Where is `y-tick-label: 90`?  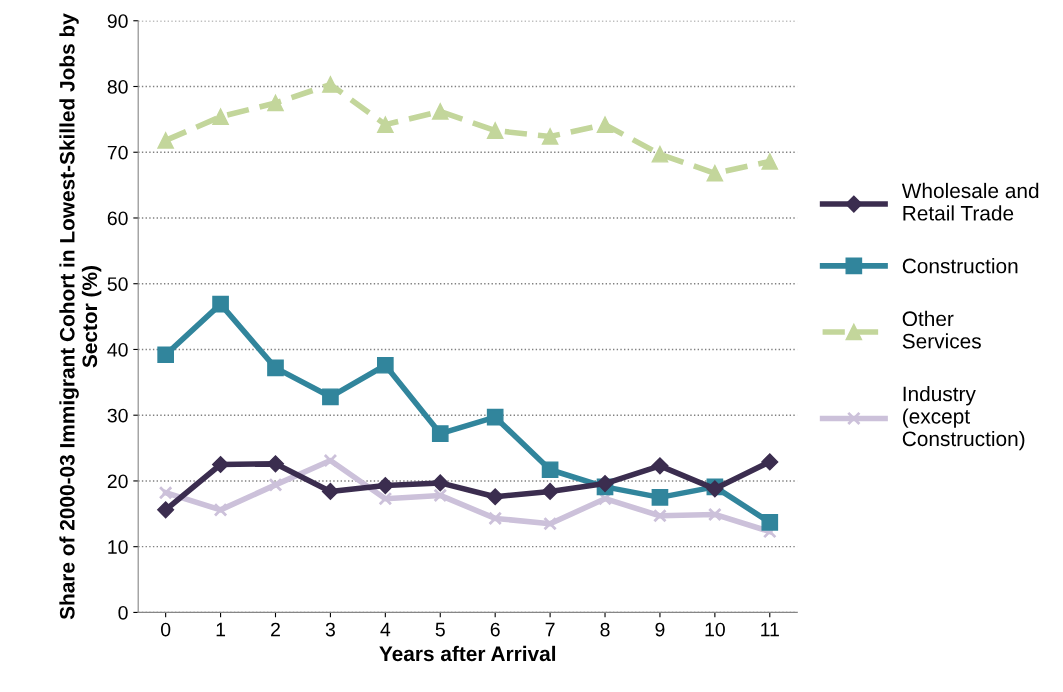
y-tick-label: 90 is located at coordinates (117, 21).